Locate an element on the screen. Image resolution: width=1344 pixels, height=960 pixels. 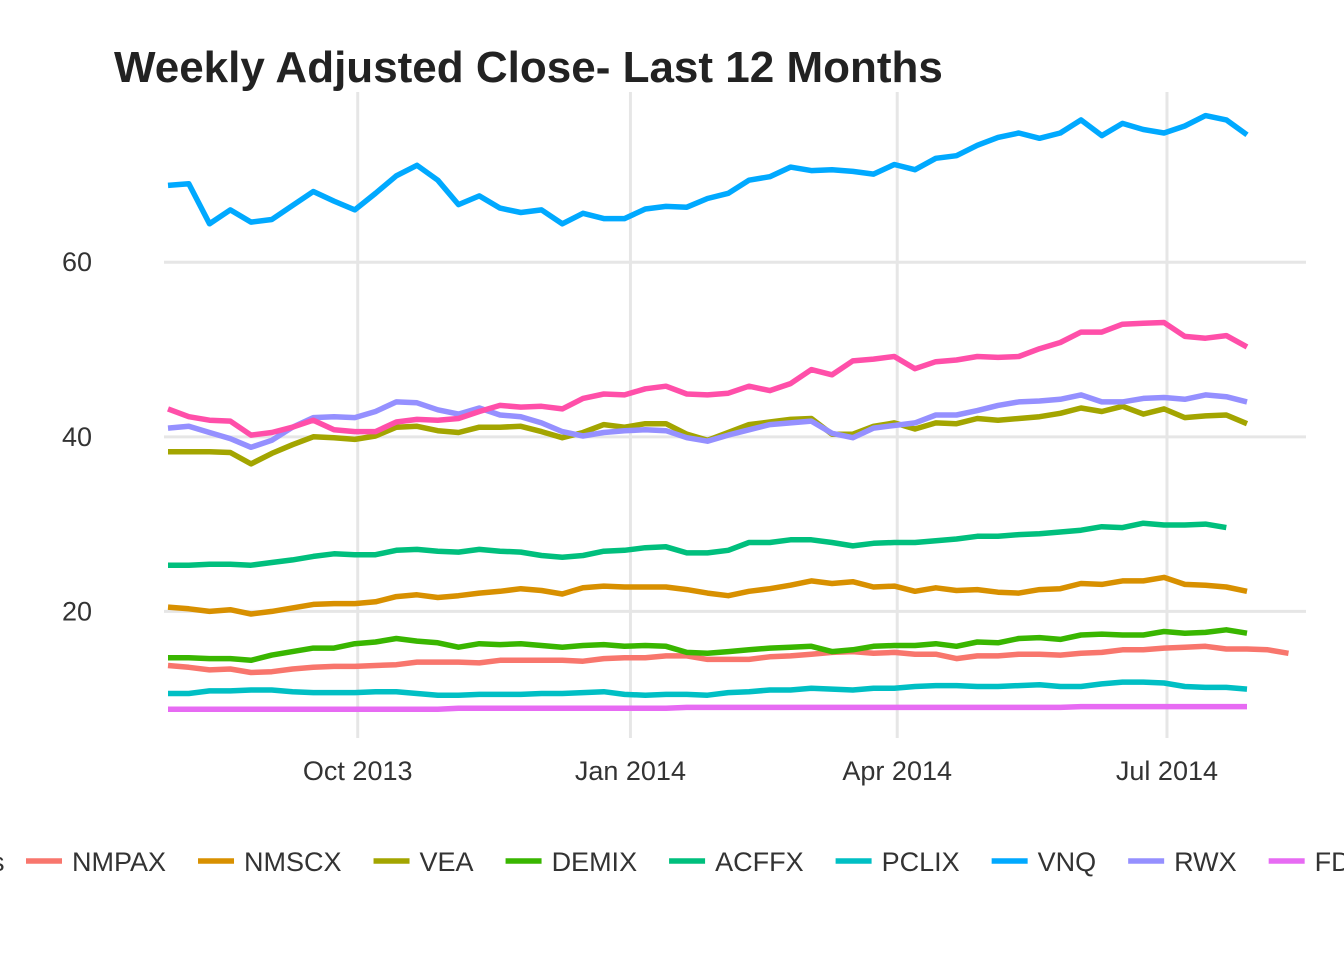
x-tick-label: Jul 2014 is located at coordinates (1167, 771).